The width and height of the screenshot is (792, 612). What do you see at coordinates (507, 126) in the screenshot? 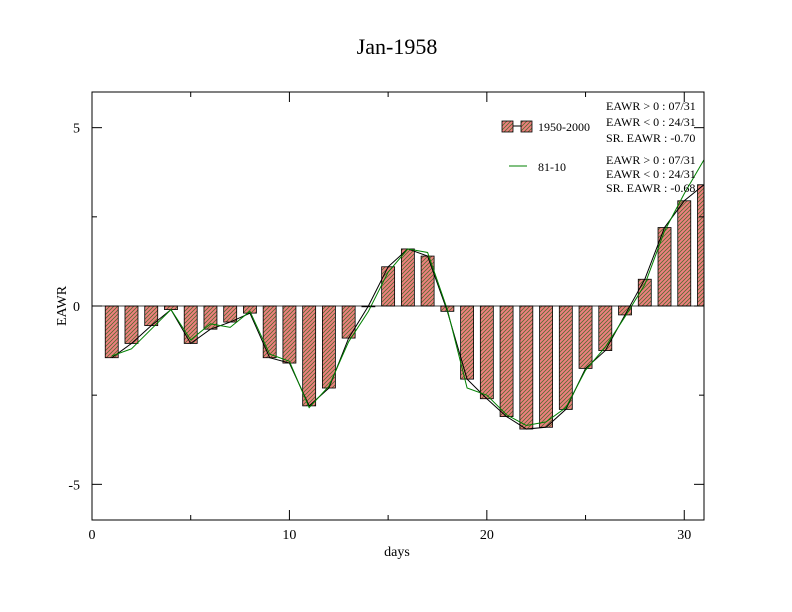
I see `legend-bar-swatch-left` at bounding box center [507, 126].